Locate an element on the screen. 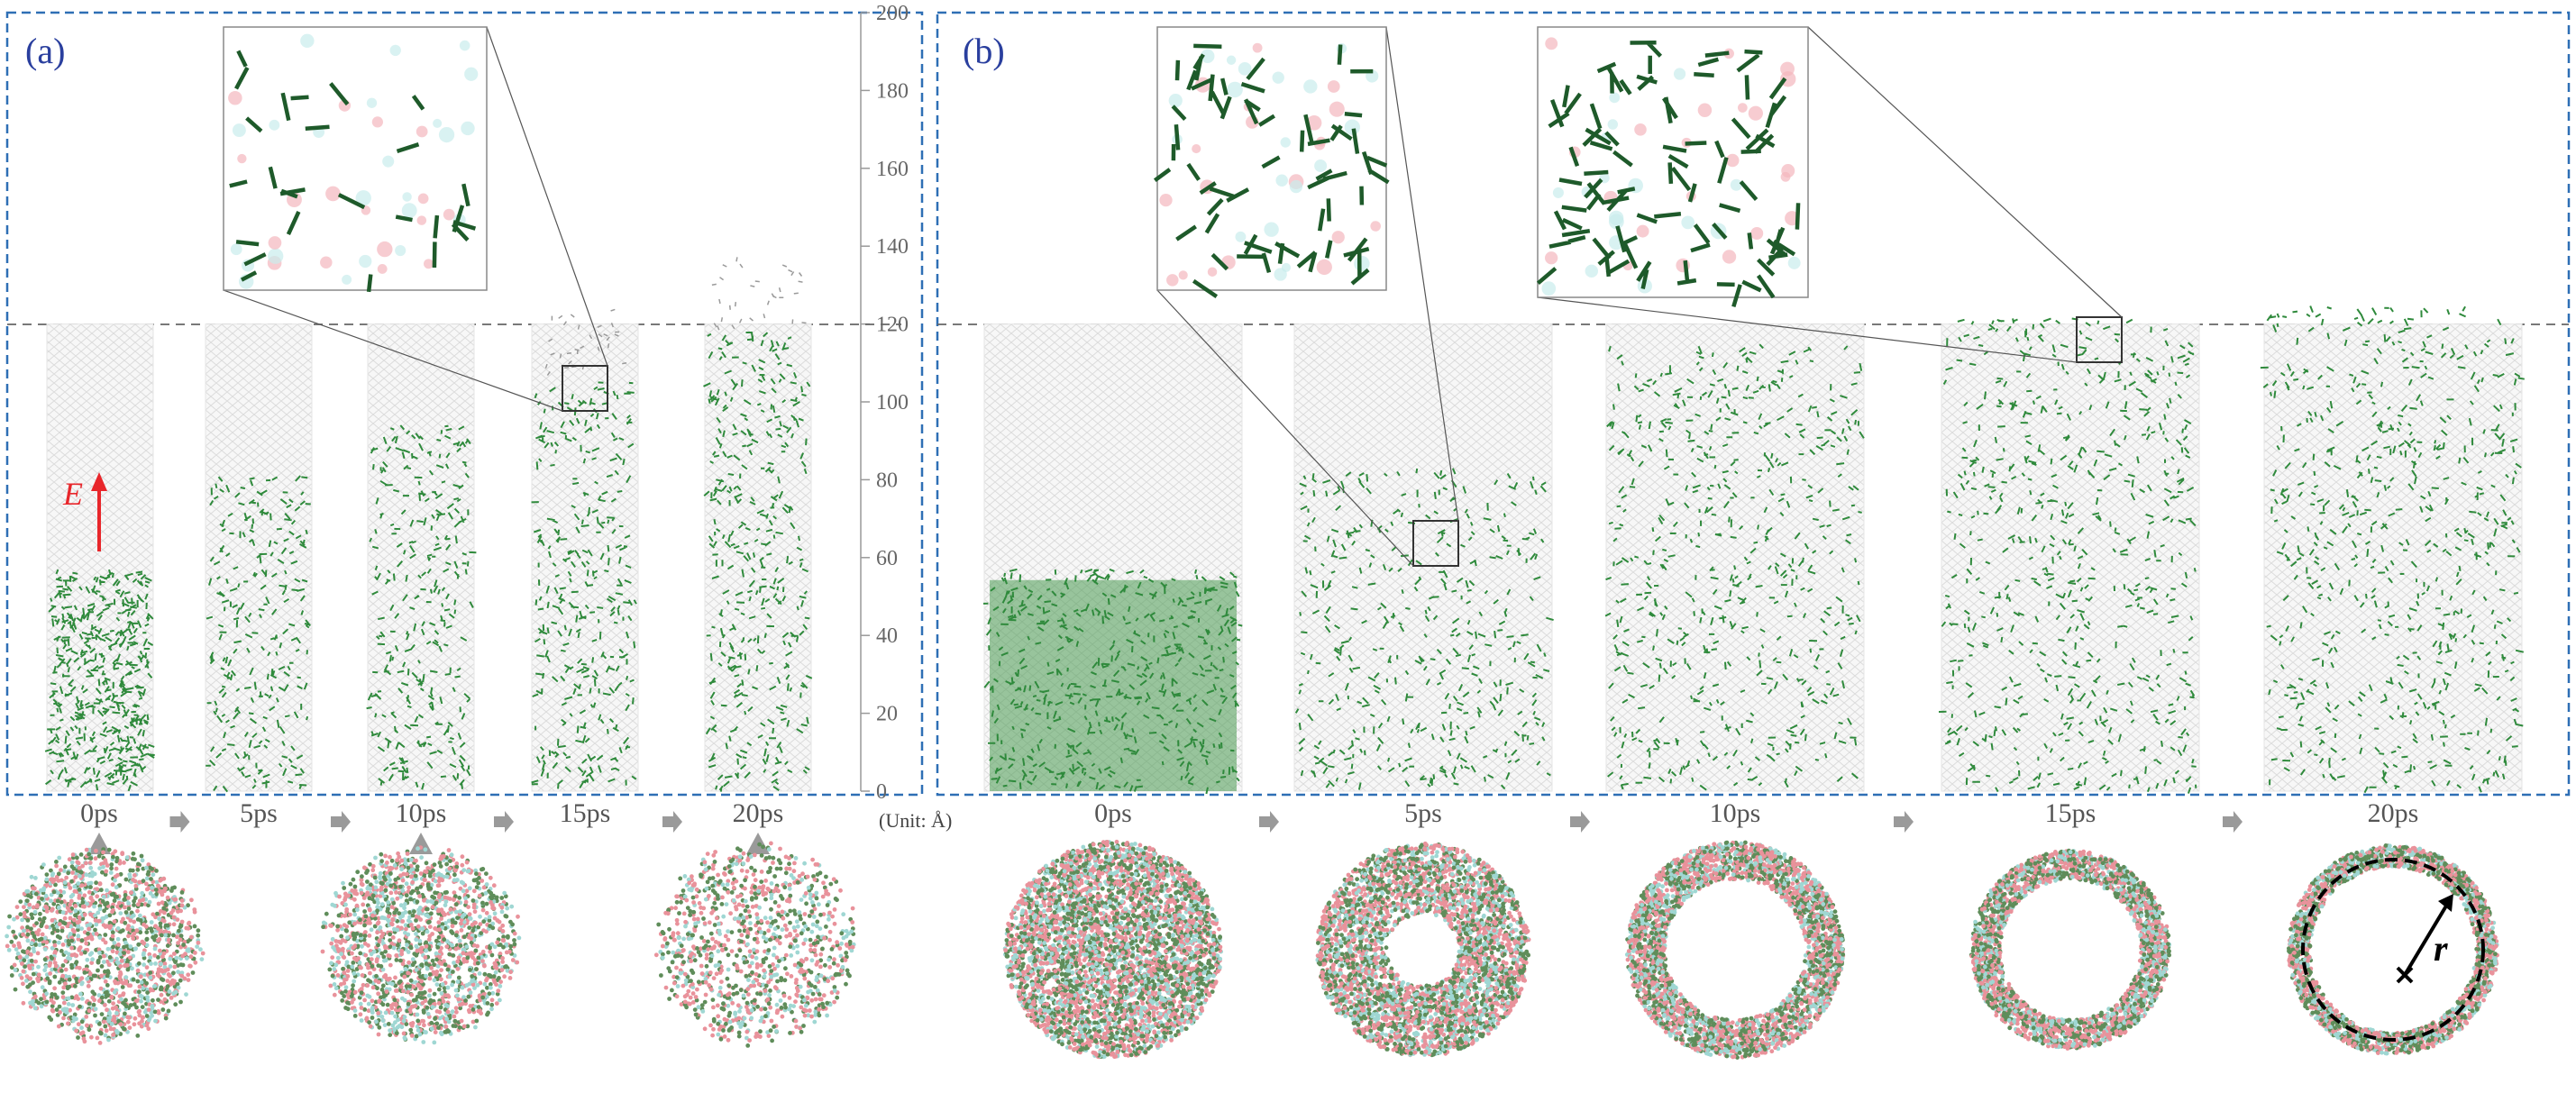 This screenshot has width=2576, height=1093. axis-tick-label: 160 is located at coordinates (892, 169).